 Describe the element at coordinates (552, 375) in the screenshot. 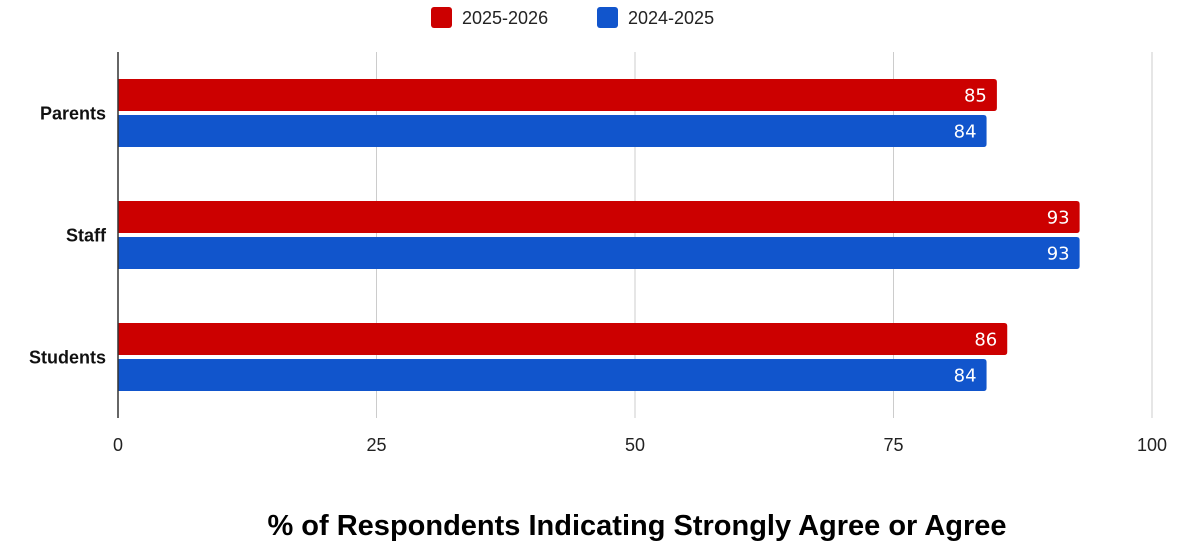

I see `bar-students-2024-2025` at that location.